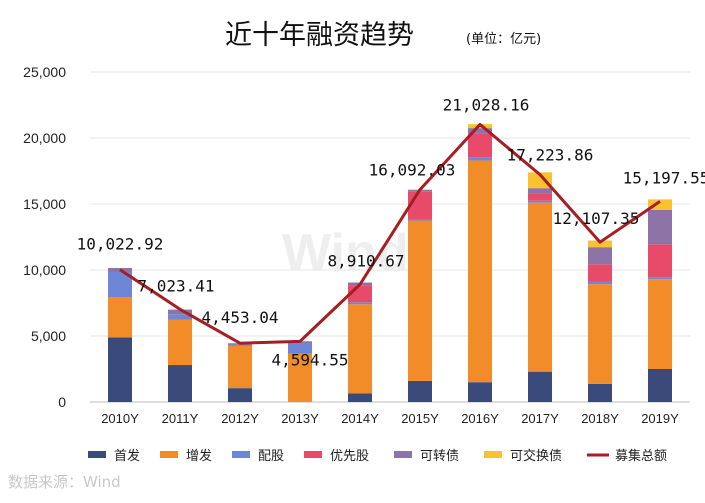 The image size is (705, 503). What do you see at coordinates (596, 218) in the screenshot?
I see `total-data-label: 12,107.35` at bounding box center [596, 218].